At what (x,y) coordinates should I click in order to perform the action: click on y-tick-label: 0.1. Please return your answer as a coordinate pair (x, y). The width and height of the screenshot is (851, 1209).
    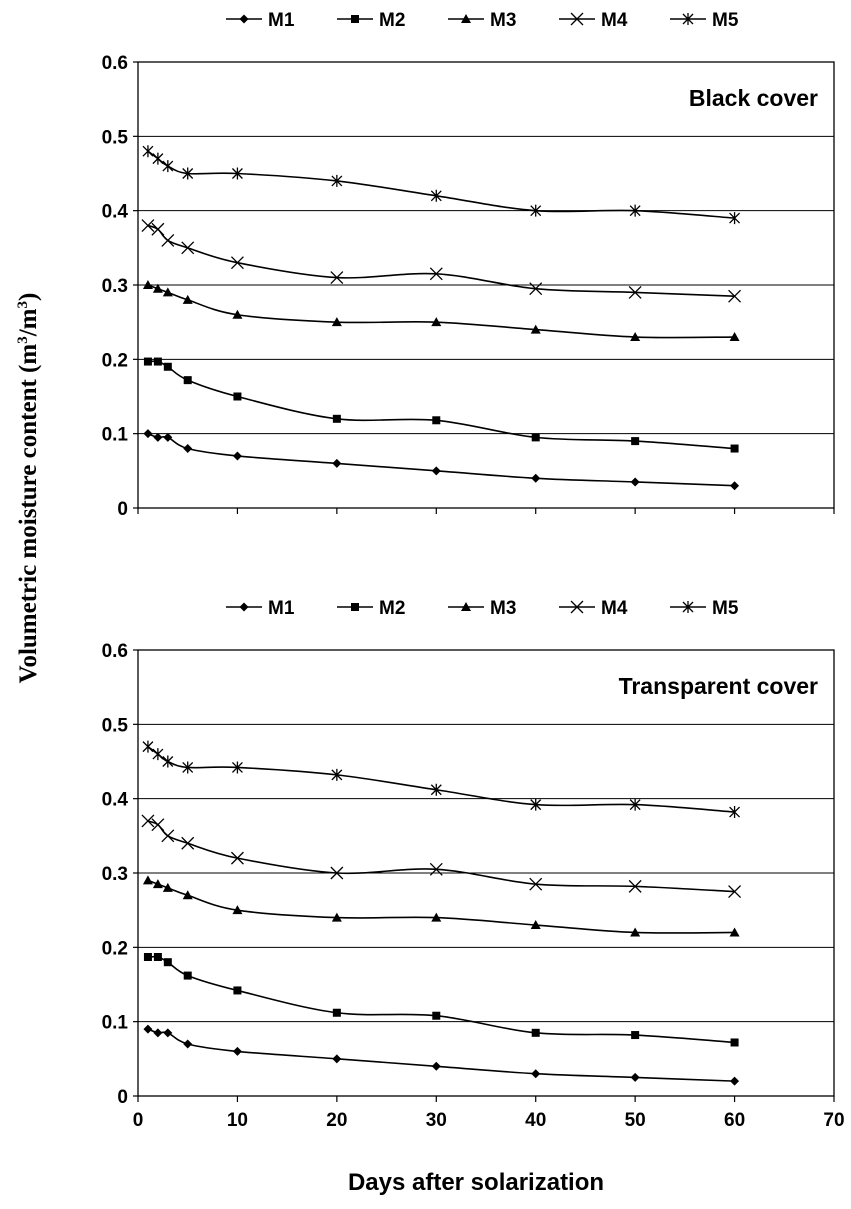
    Looking at the image, I should click on (115, 1023).